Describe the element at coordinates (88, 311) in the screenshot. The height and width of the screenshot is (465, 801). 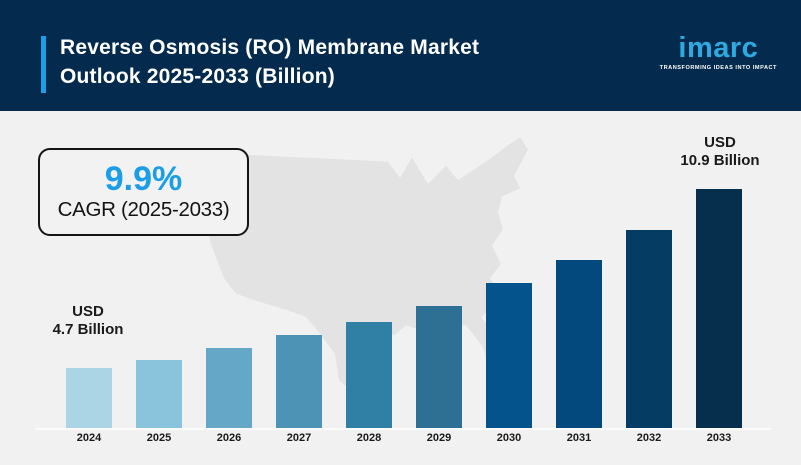
I see `start-value-line1: USD` at that location.